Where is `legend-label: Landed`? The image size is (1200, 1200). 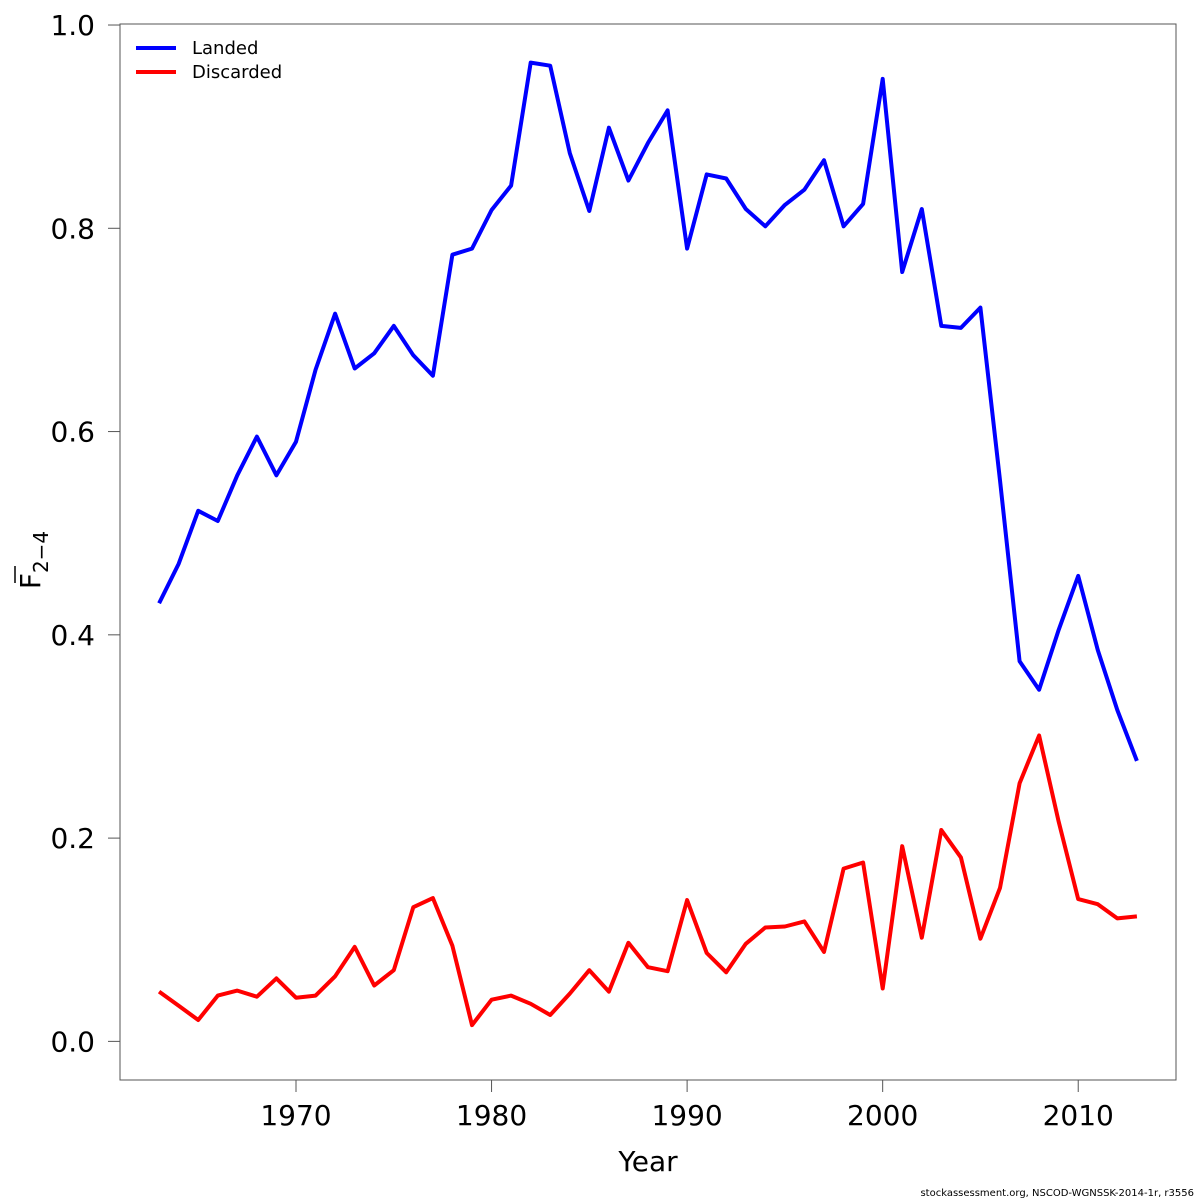 legend-label: Landed is located at coordinates (225, 48).